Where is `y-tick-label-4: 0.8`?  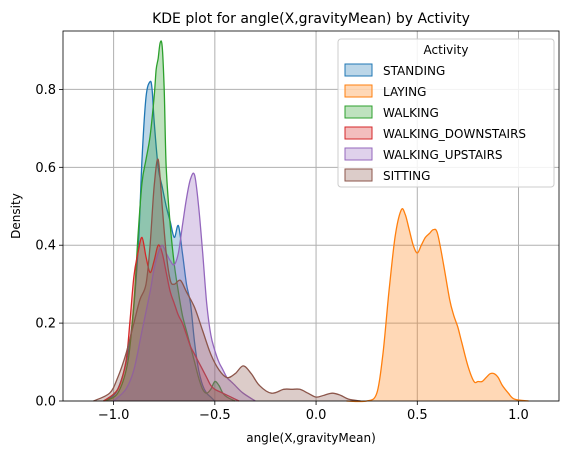 y-tick-label-4: 0.8 is located at coordinates (45, 90).